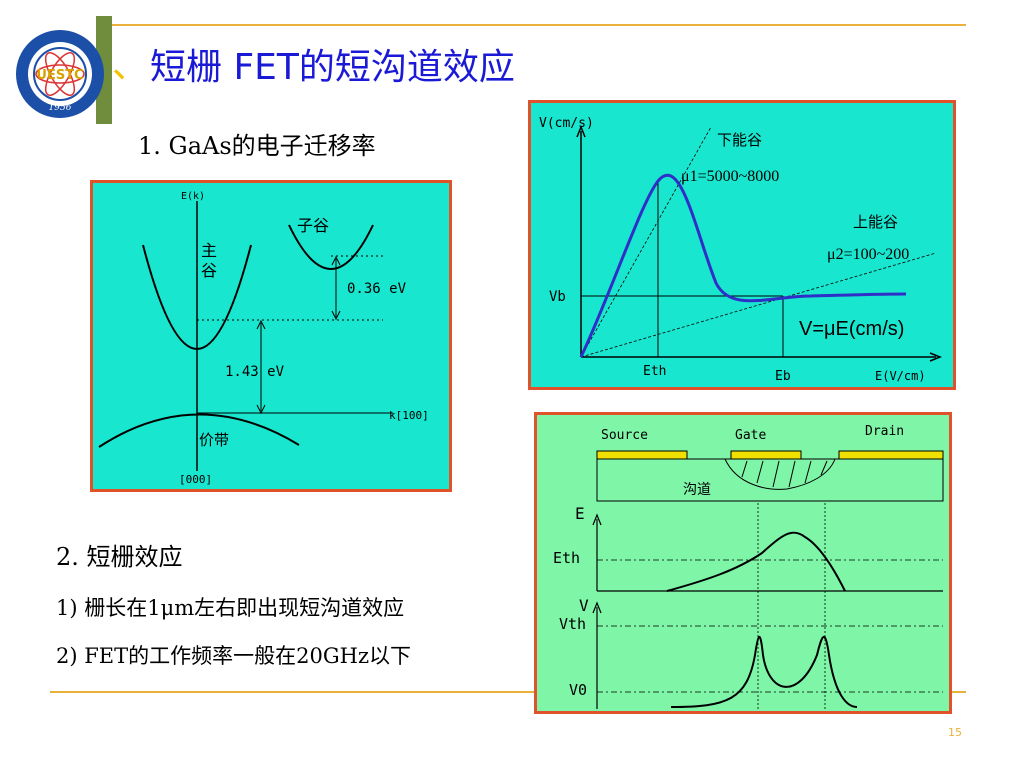  I want to click on page-number: 15, so click(955, 732).